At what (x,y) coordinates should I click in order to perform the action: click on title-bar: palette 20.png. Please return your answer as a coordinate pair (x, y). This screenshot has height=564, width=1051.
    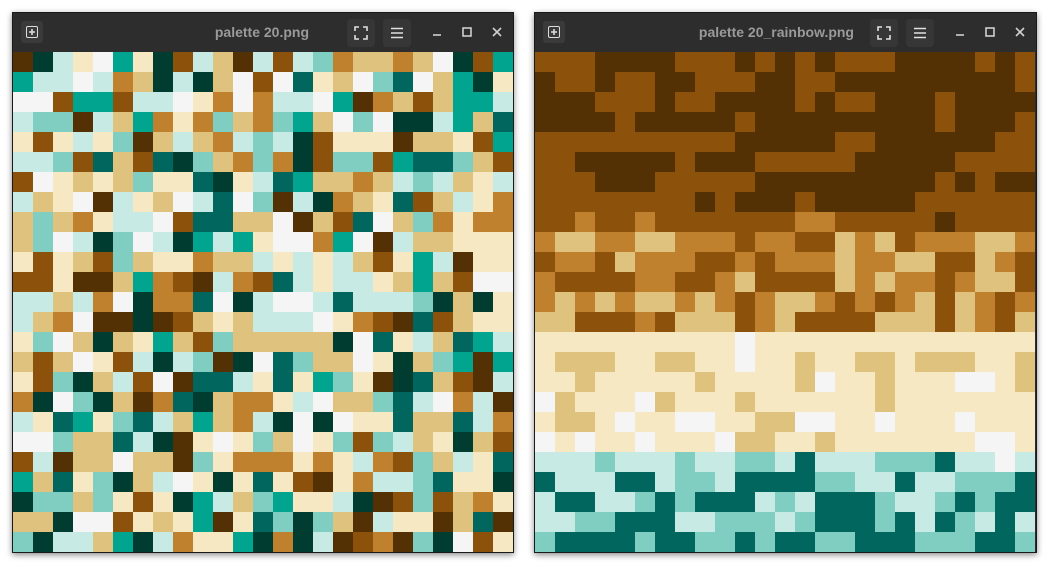
    Looking at the image, I should click on (263, 32).